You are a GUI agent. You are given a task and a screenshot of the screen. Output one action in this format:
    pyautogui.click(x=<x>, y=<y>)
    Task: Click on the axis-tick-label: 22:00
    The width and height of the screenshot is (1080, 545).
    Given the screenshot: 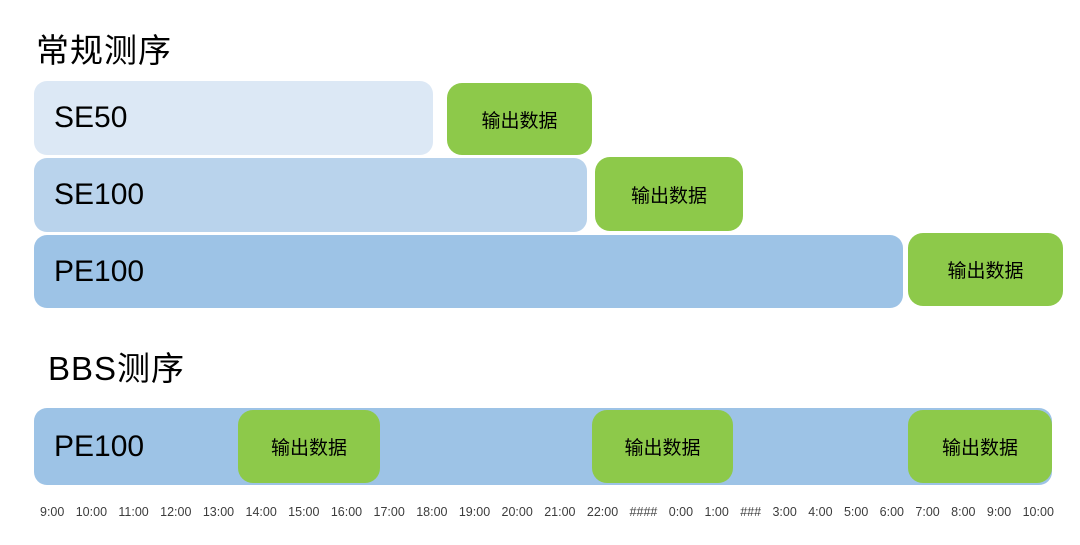 What is the action you would take?
    pyautogui.click(x=602, y=512)
    